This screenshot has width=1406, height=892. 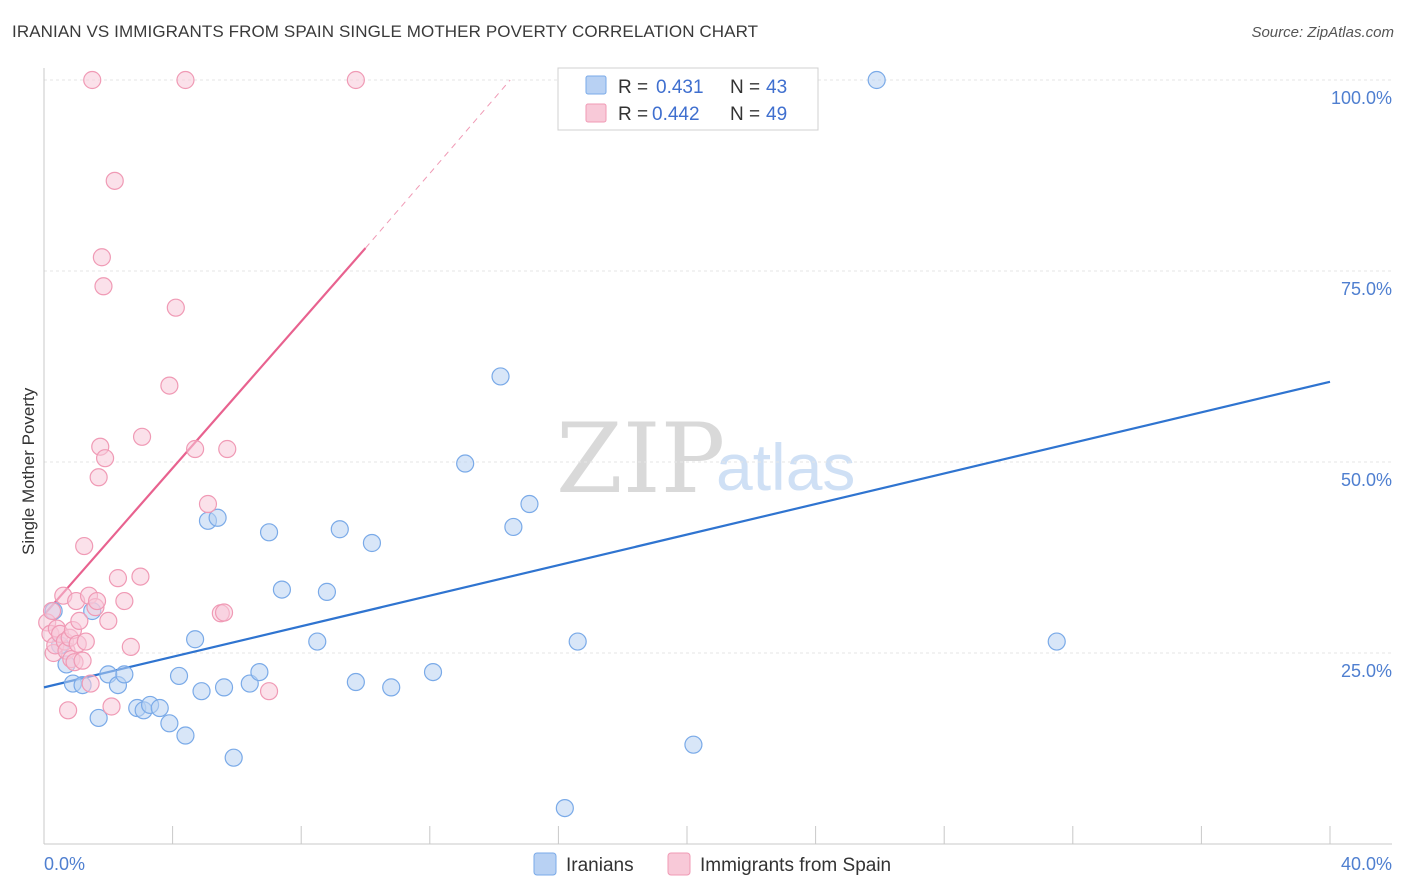 I want to click on y-tick-label: 100.0%, so click(x=1361, y=98).